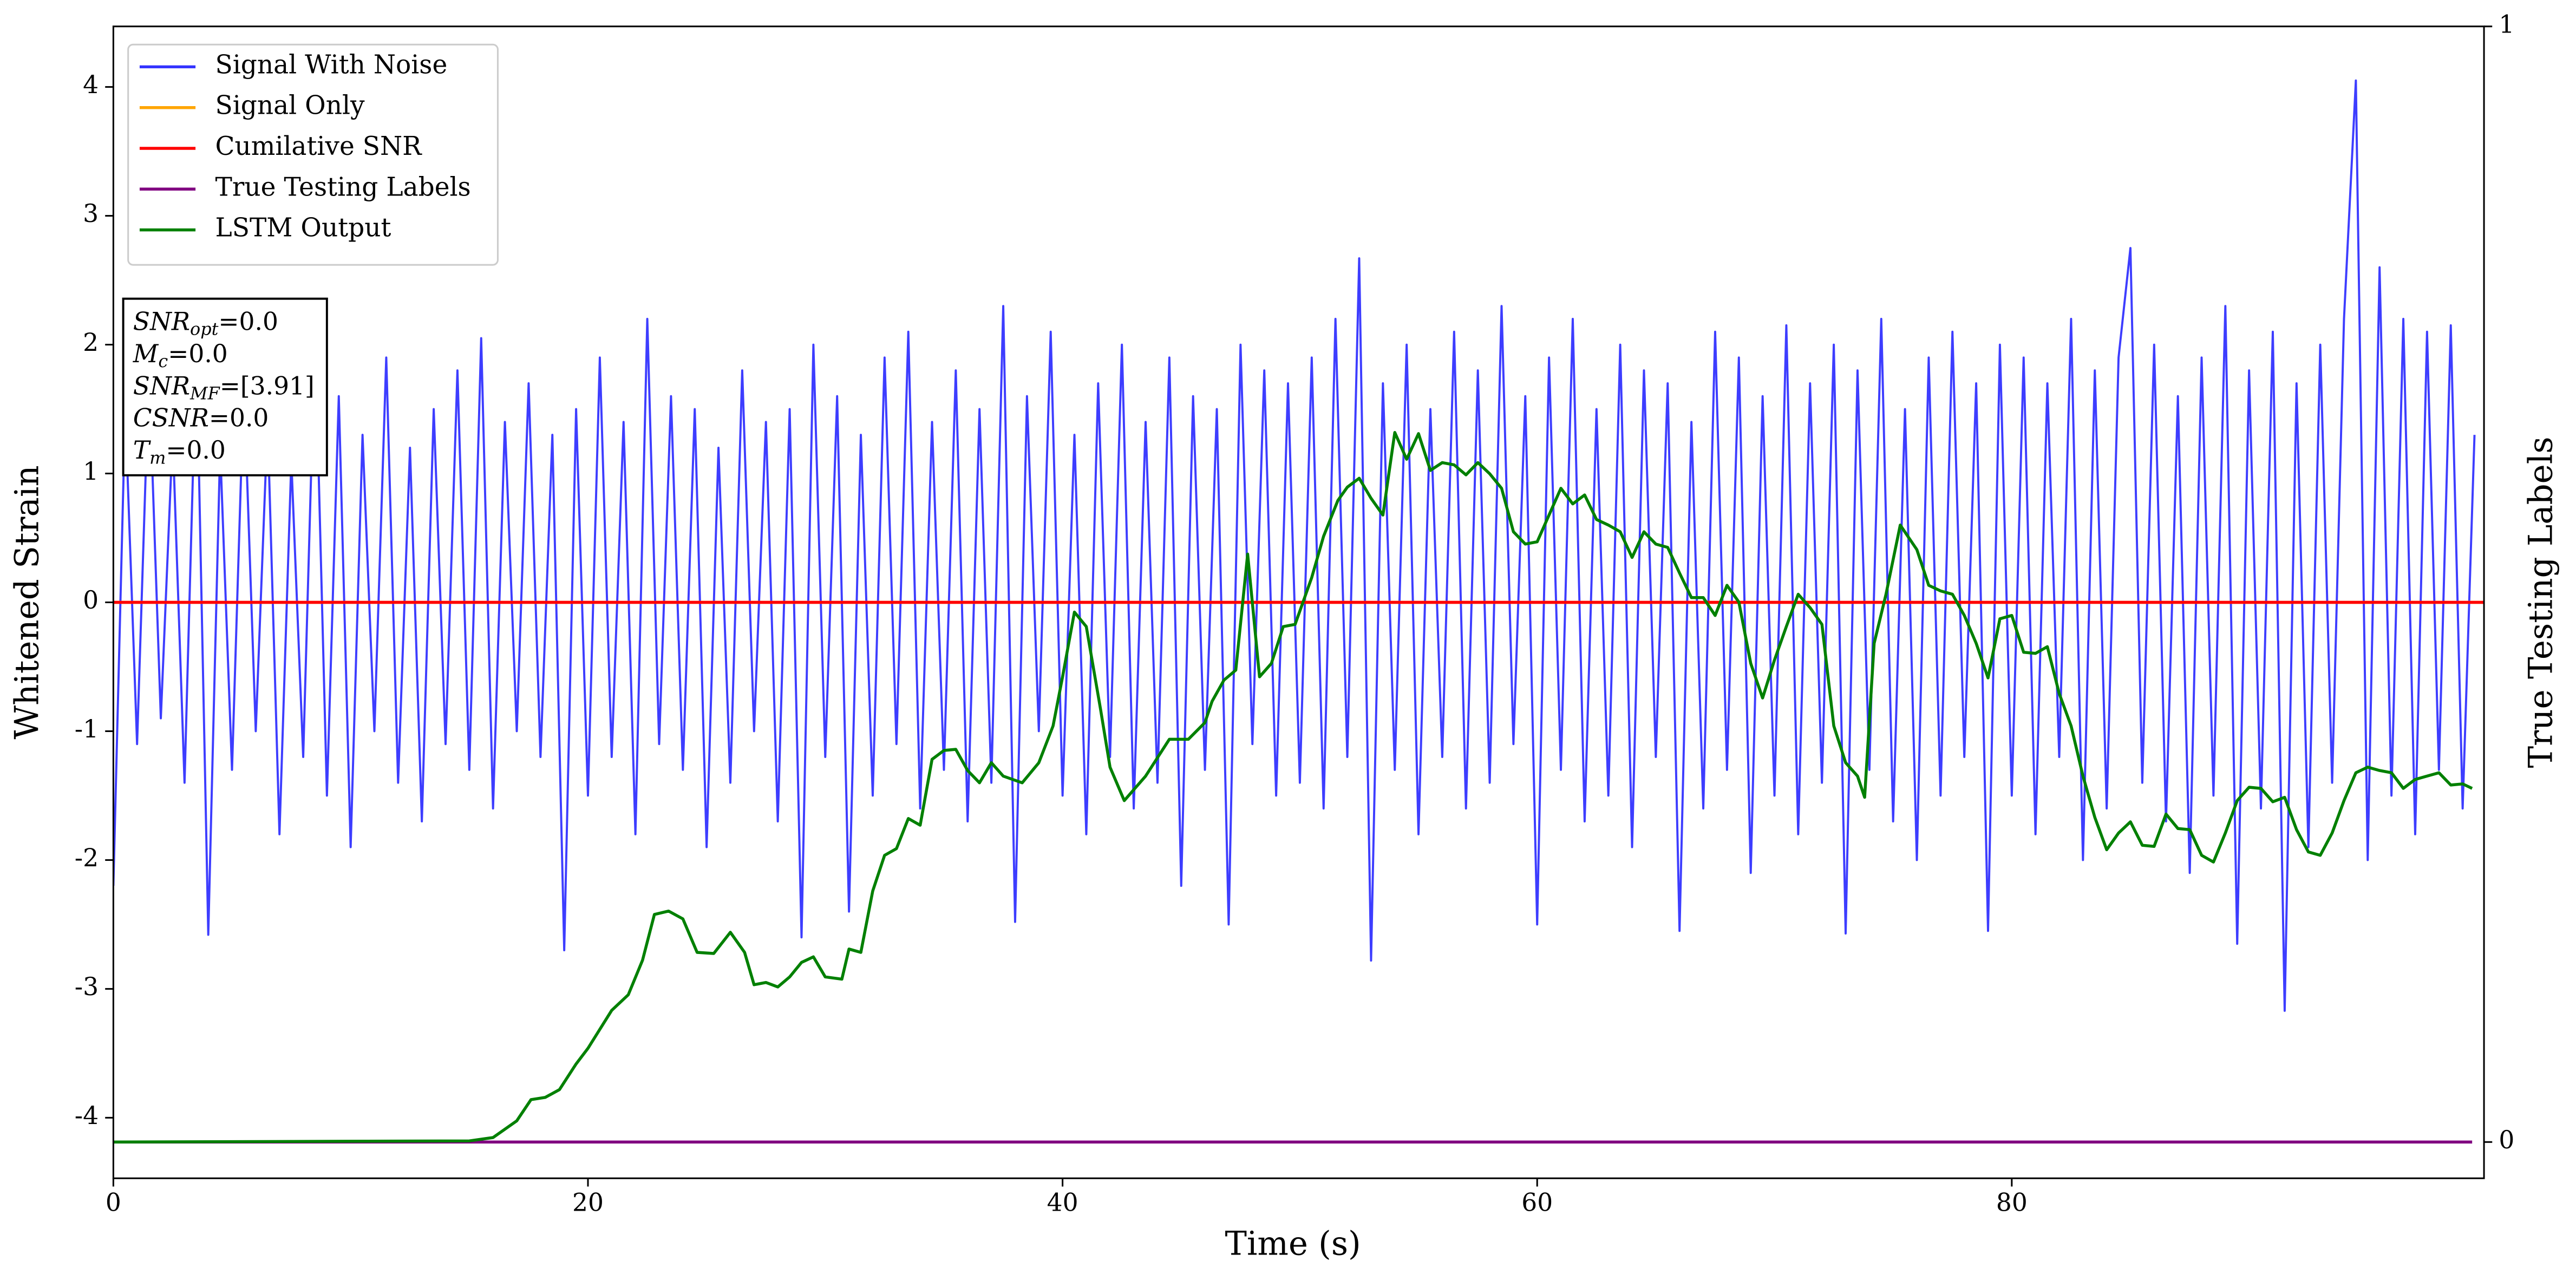  What do you see at coordinates (113, 1202) in the screenshot?
I see `x-tick-label: 0` at bounding box center [113, 1202].